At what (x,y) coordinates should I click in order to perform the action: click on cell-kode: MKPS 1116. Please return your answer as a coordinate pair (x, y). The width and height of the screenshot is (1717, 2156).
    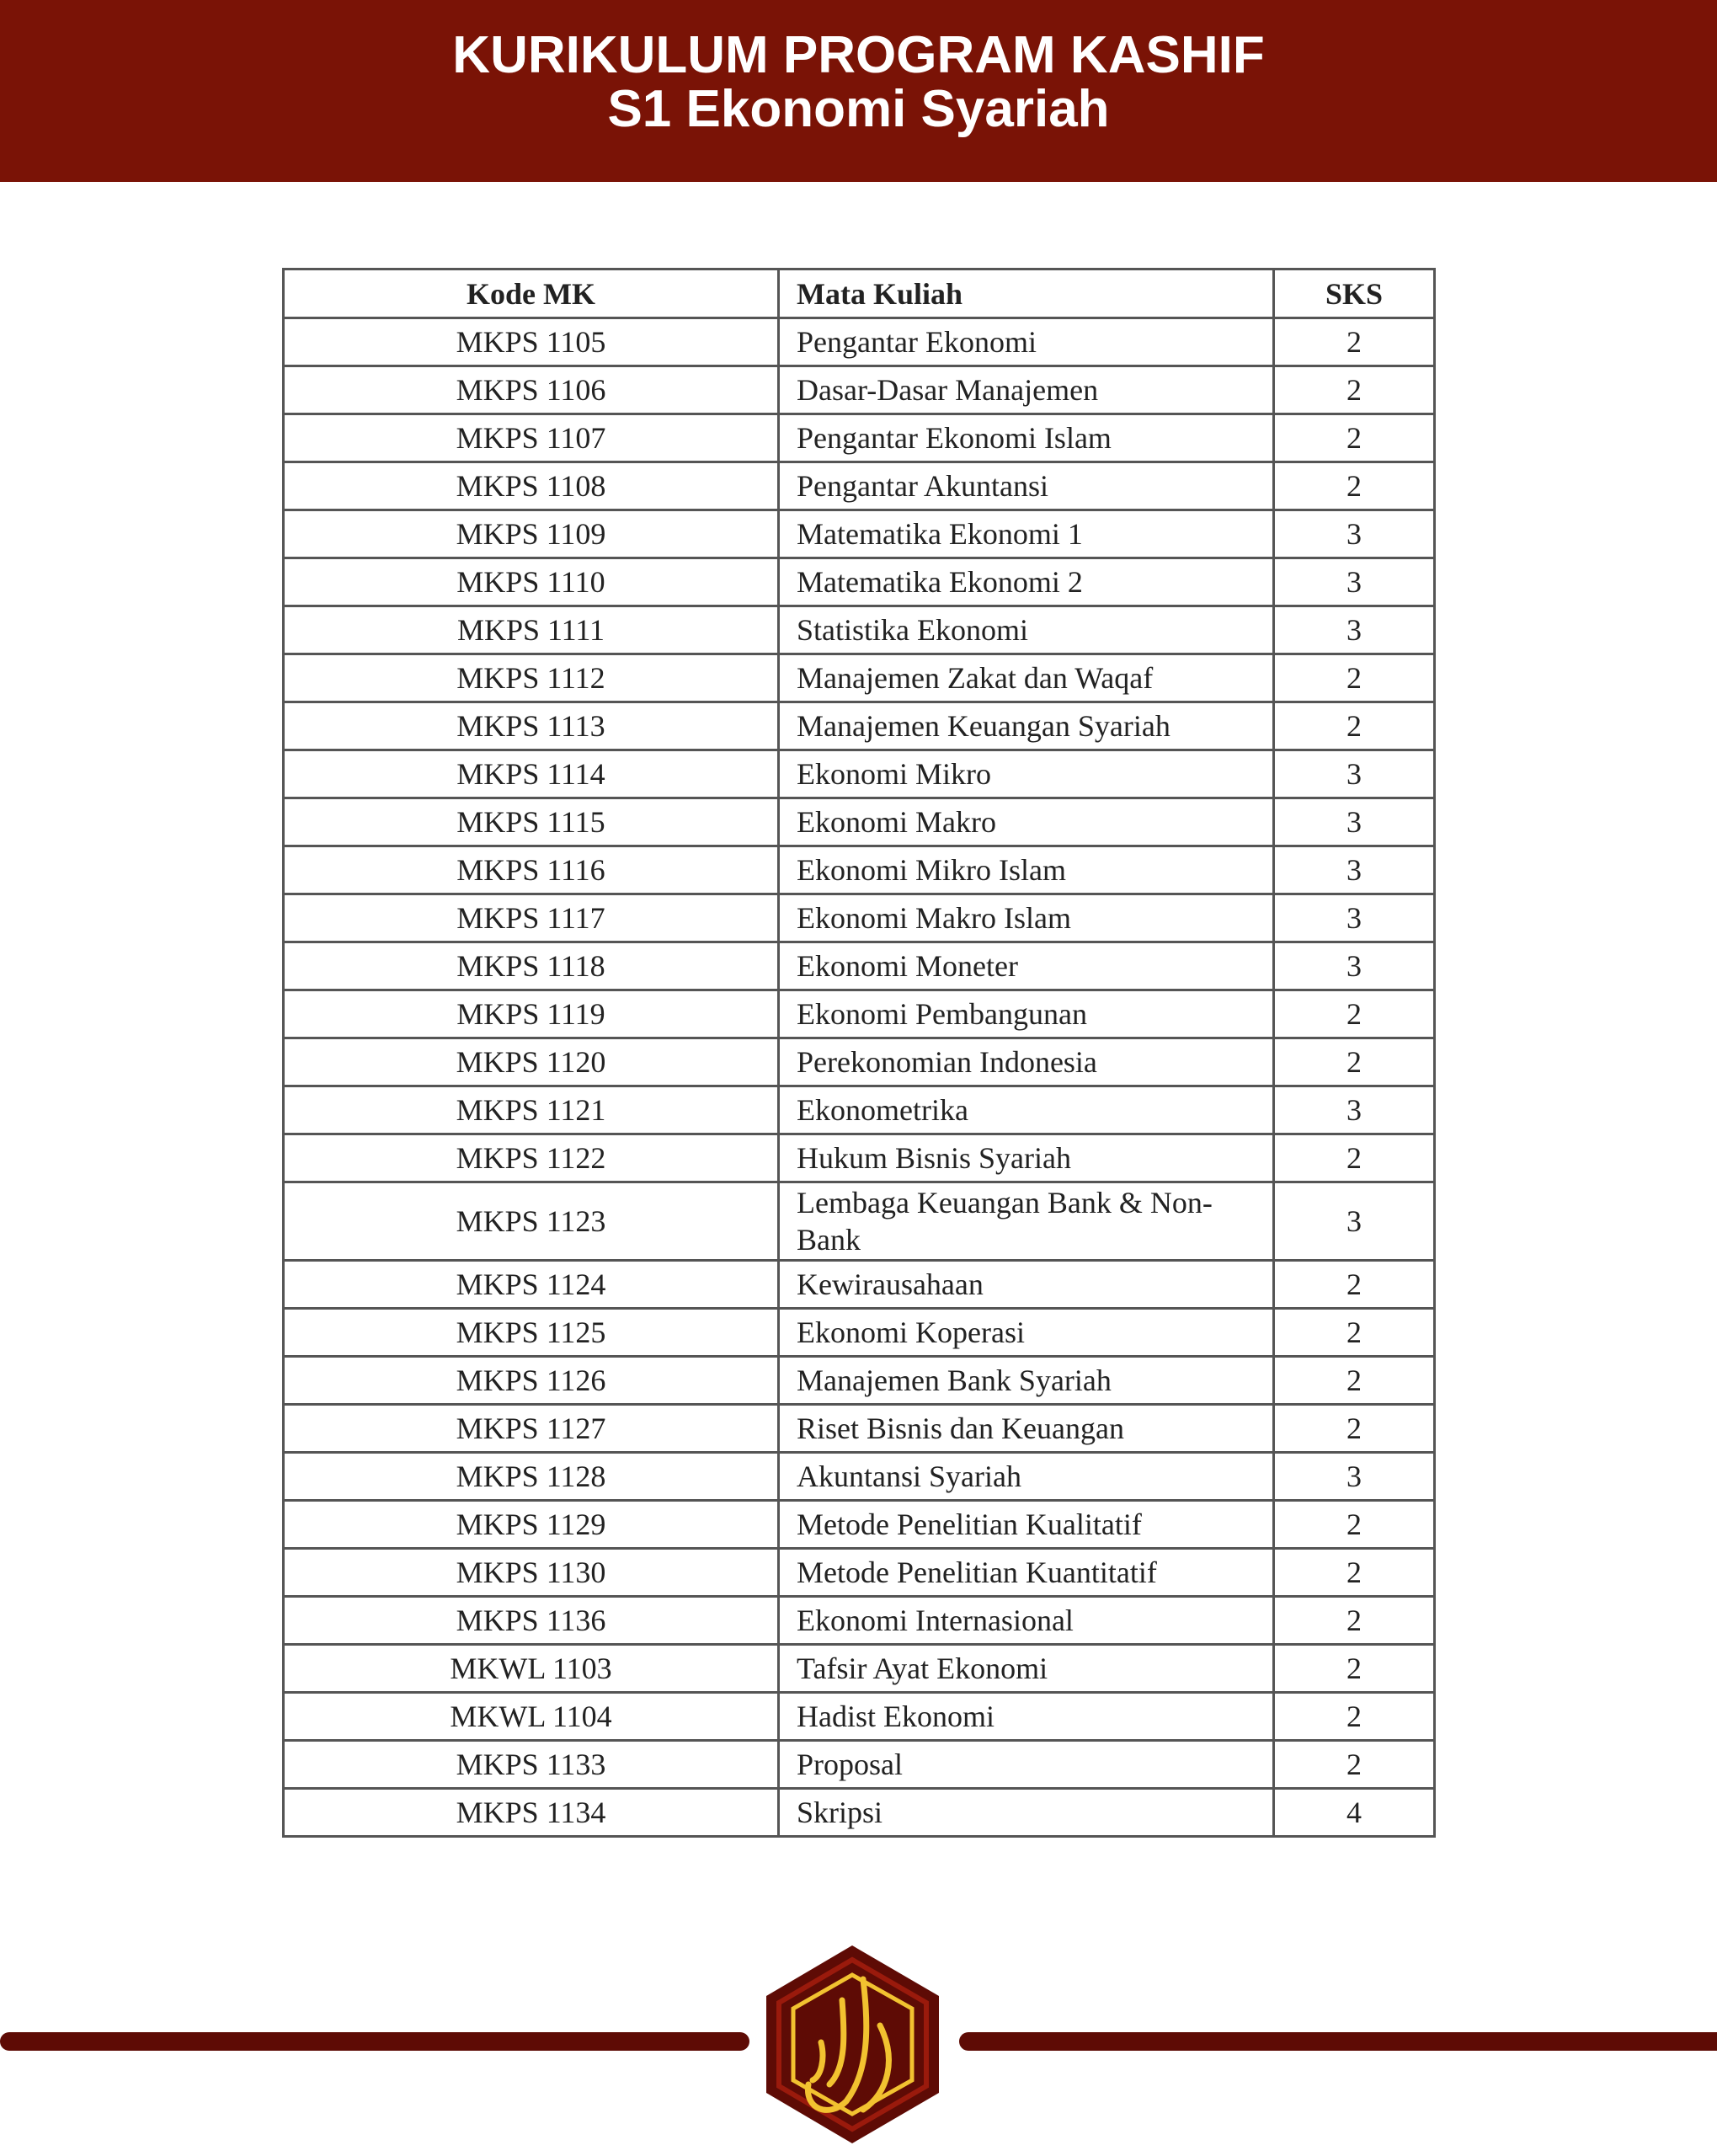
    Looking at the image, I should click on (531, 870).